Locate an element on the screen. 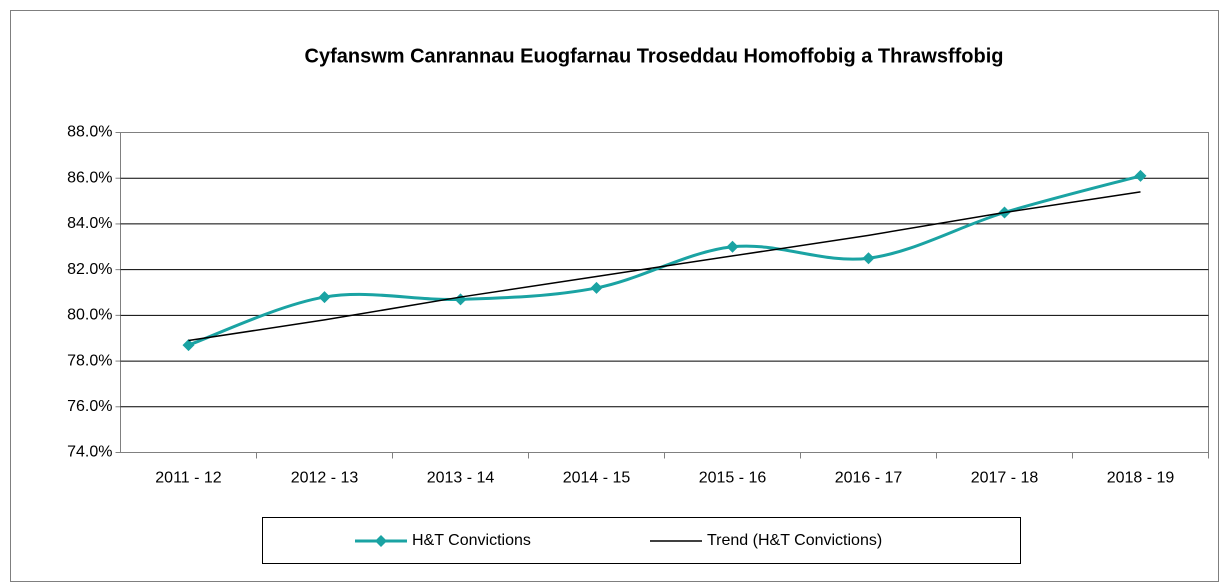 This screenshot has width=1220, height=583. x-tick-label: 2017 - 18 is located at coordinates (1005, 478).